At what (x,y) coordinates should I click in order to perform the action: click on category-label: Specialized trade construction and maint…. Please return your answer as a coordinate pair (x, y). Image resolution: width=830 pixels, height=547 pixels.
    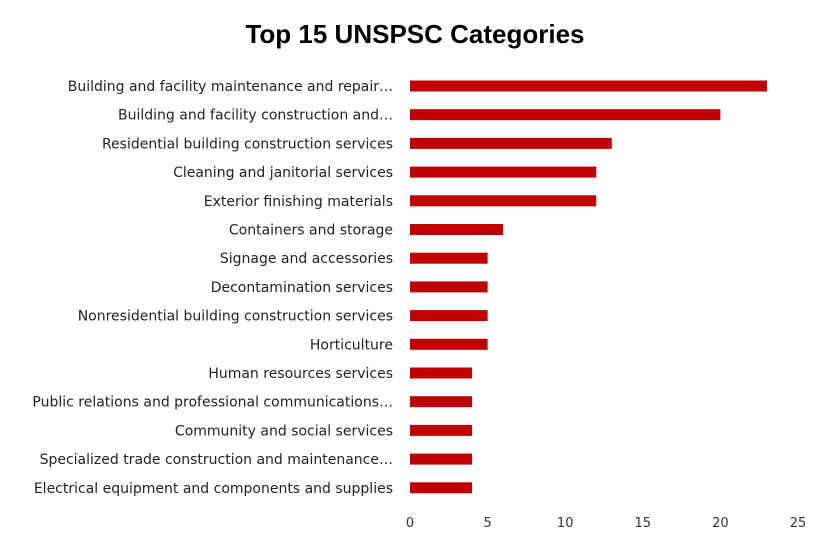
    Looking at the image, I should click on (216, 460).